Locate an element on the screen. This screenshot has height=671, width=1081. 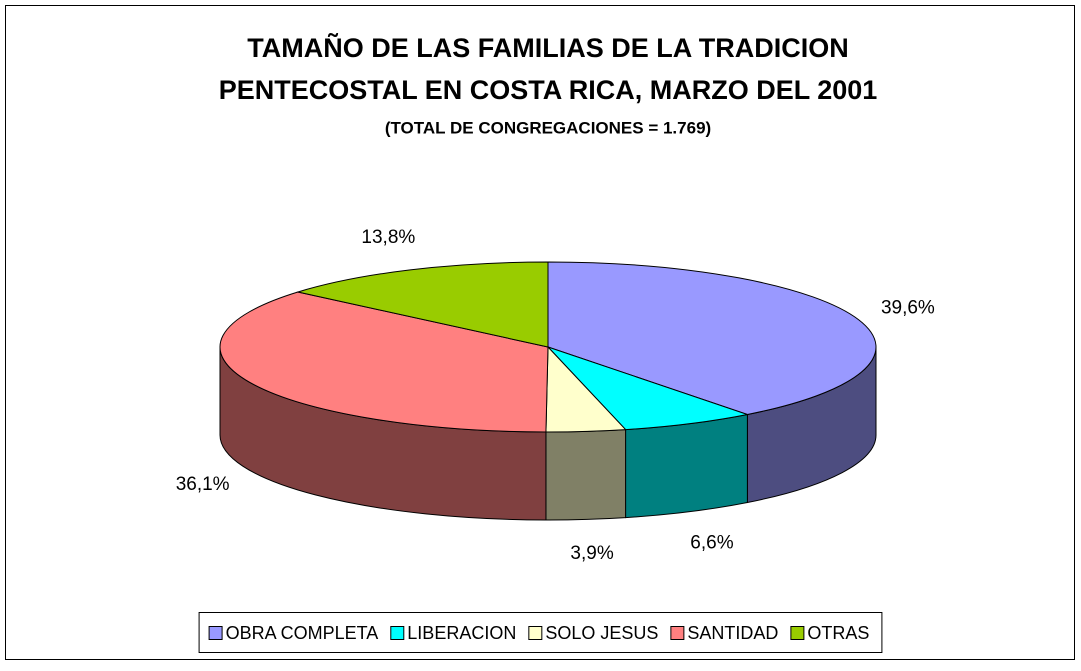
chart-subtitle: (TOTAL DE CONGREGACIONES = 1.769) is located at coordinates (548, 127).